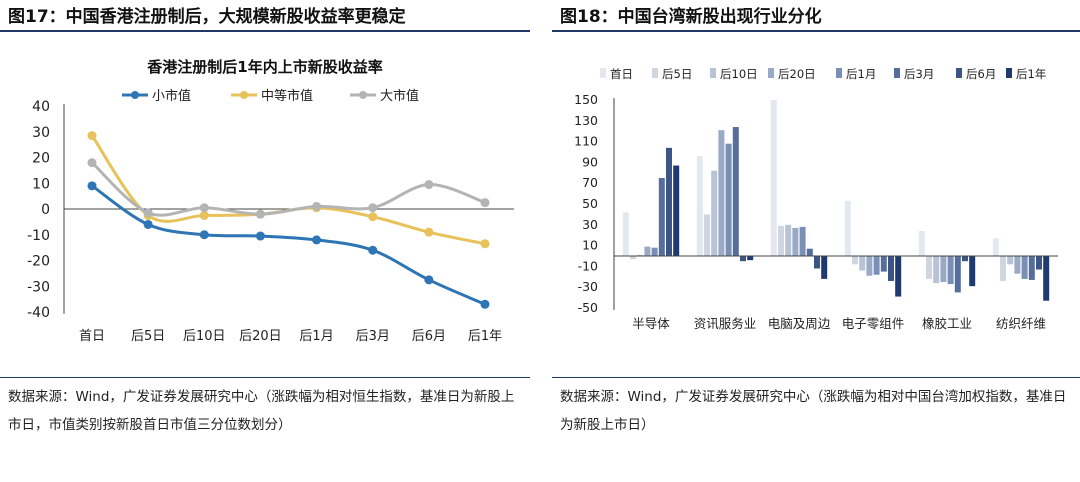 This screenshot has height=482, width=1080. Describe the element at coordinates (621, 74) in the screenshot. I see `legend-label-1: 首日` at that location.